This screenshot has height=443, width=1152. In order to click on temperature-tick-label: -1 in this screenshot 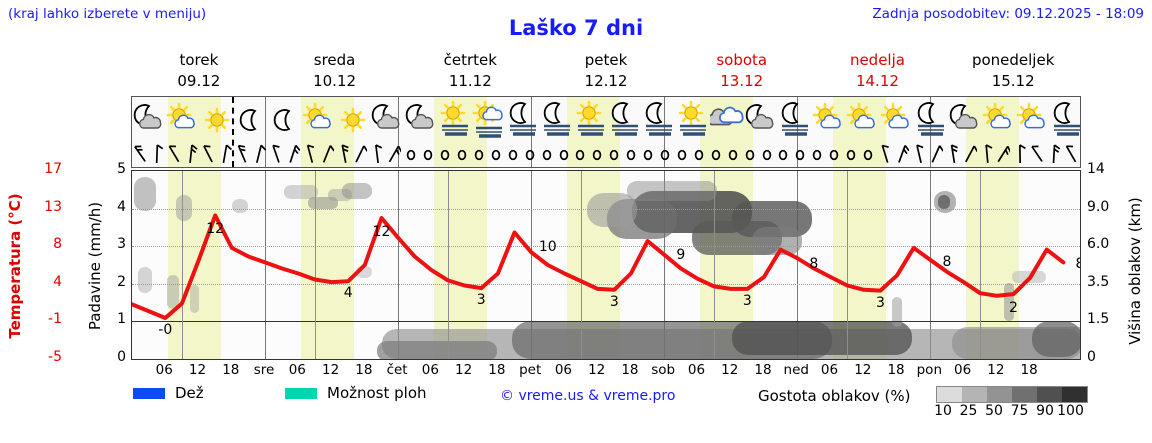, I will do `click(55, 319)`.